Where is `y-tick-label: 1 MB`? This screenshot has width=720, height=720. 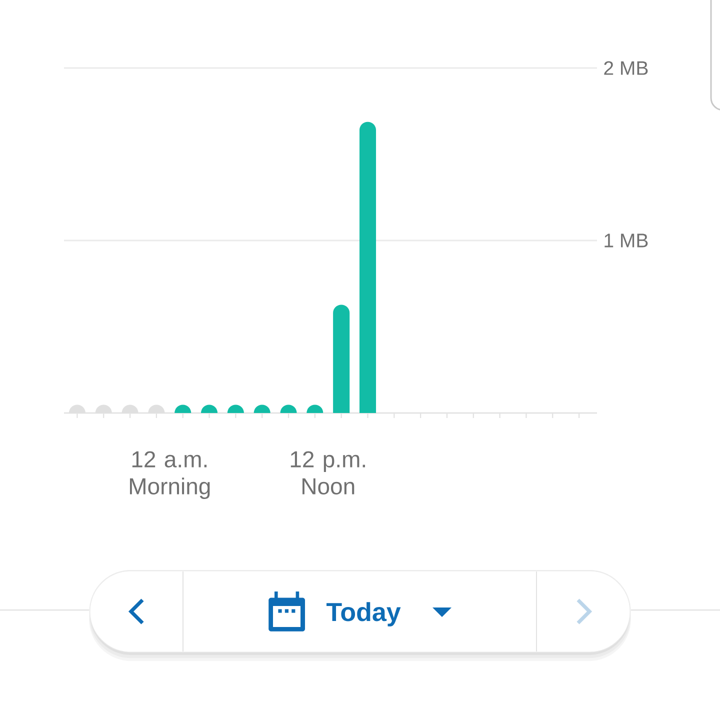
y-tick-label: 1 MB is located at coordinates (626, 241).